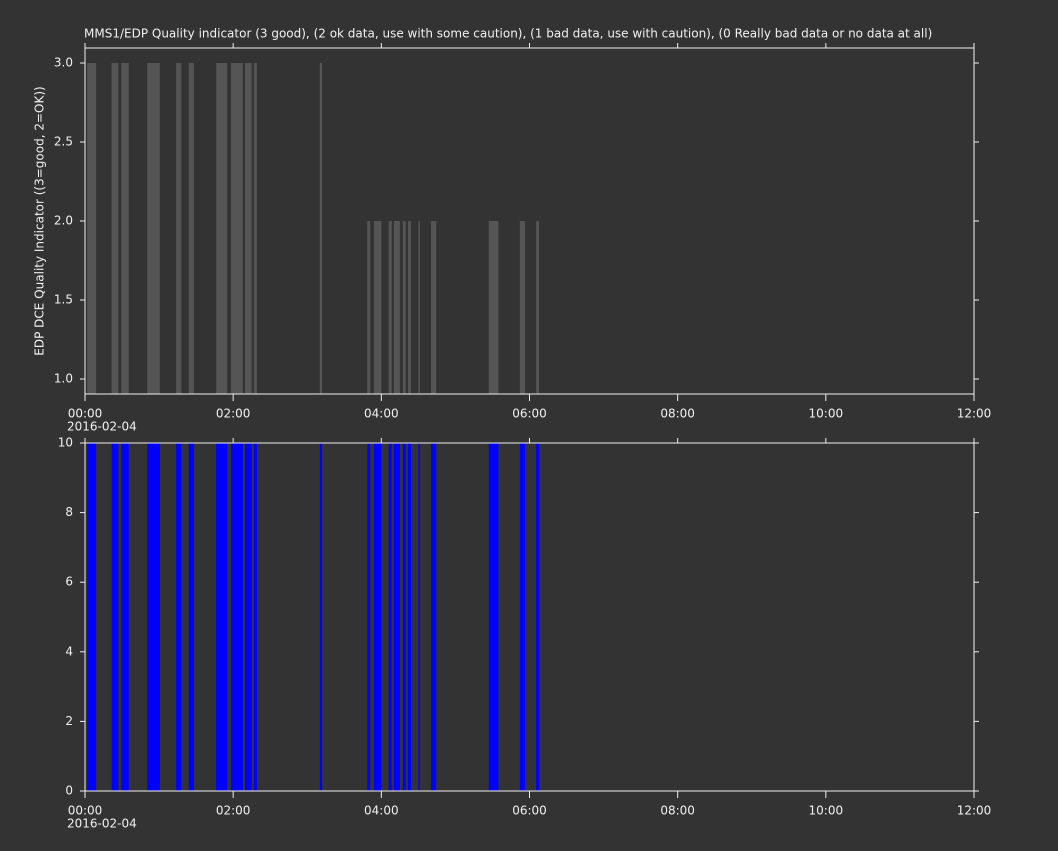 This screenshot has height=851, width=1058. What do you see at coordinates (69, 582) in the screenshot?
I see `y-tick-label: 6` at bounding box center [69, 582].